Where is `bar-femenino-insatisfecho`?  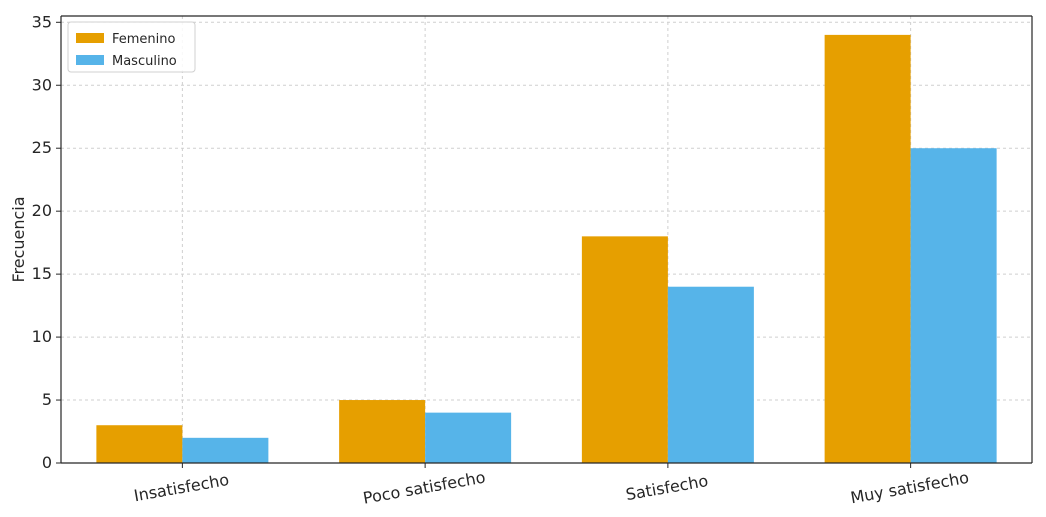
bar-femenino-insatisfecho is located at coordinates (139, 444).